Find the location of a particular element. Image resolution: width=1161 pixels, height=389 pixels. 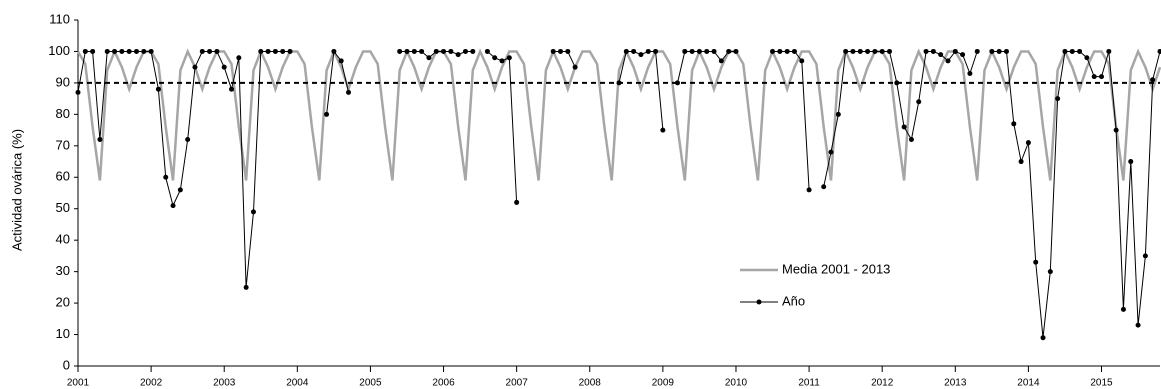

y-axis-label: Actividad ovárica (%) is located at coordinates (16, 190).